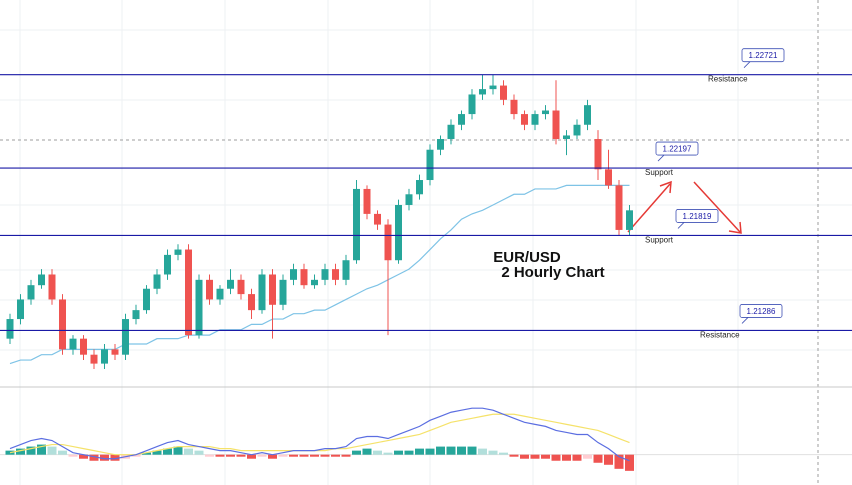 This screenshot has height=485, width=852. I want to click on level-note: Resistance, so click(728, 79).